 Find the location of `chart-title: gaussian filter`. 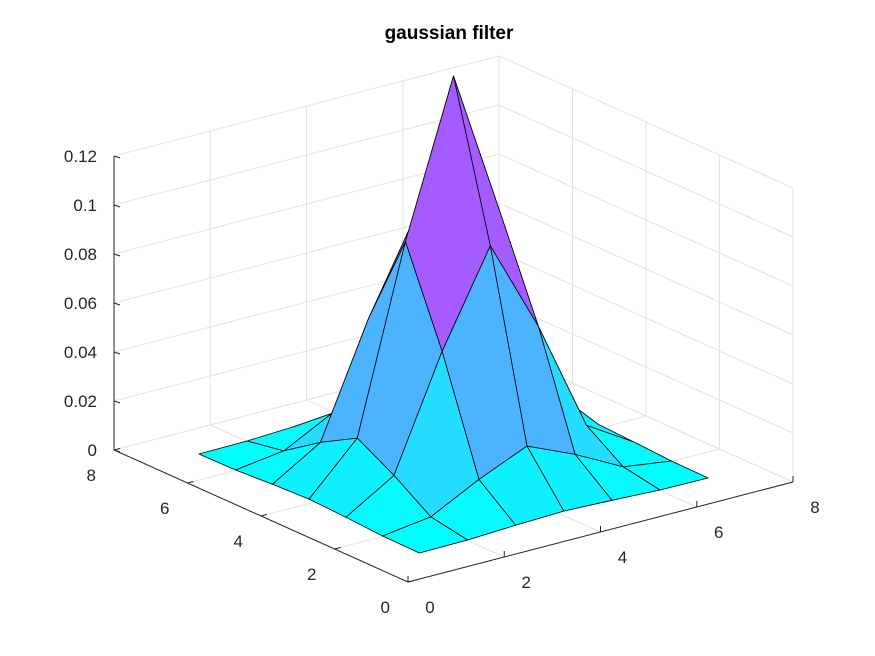

chart-title: gaussian filter is located at coordinates (449, 33).